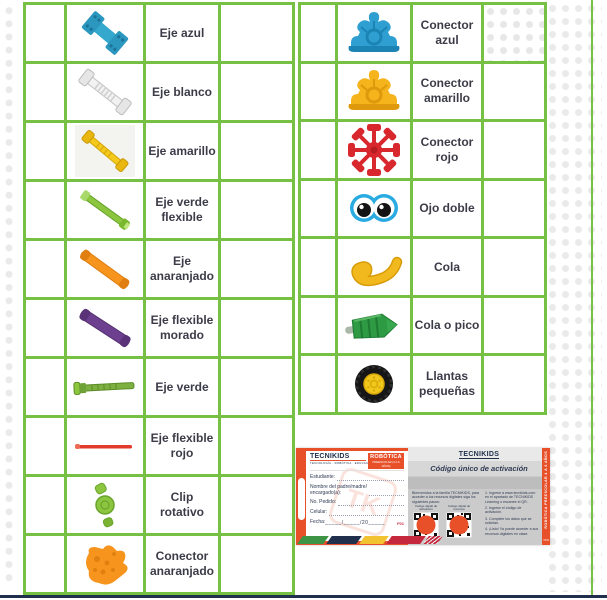 The image size is (607, 600). What do you see at coordinates (479, 483) in the screenshot?
I see `code-band` at bounding box center [479, 483].